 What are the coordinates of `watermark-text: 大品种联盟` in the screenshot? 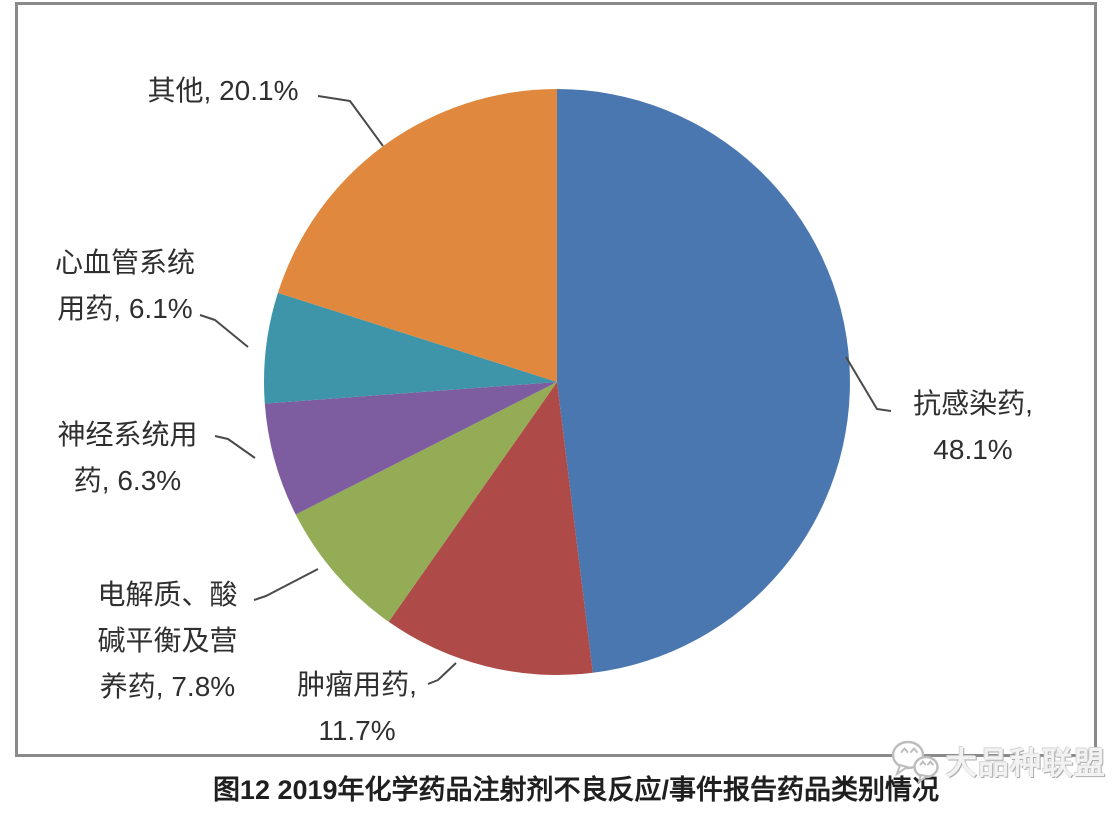 It's located at (1026, 763).